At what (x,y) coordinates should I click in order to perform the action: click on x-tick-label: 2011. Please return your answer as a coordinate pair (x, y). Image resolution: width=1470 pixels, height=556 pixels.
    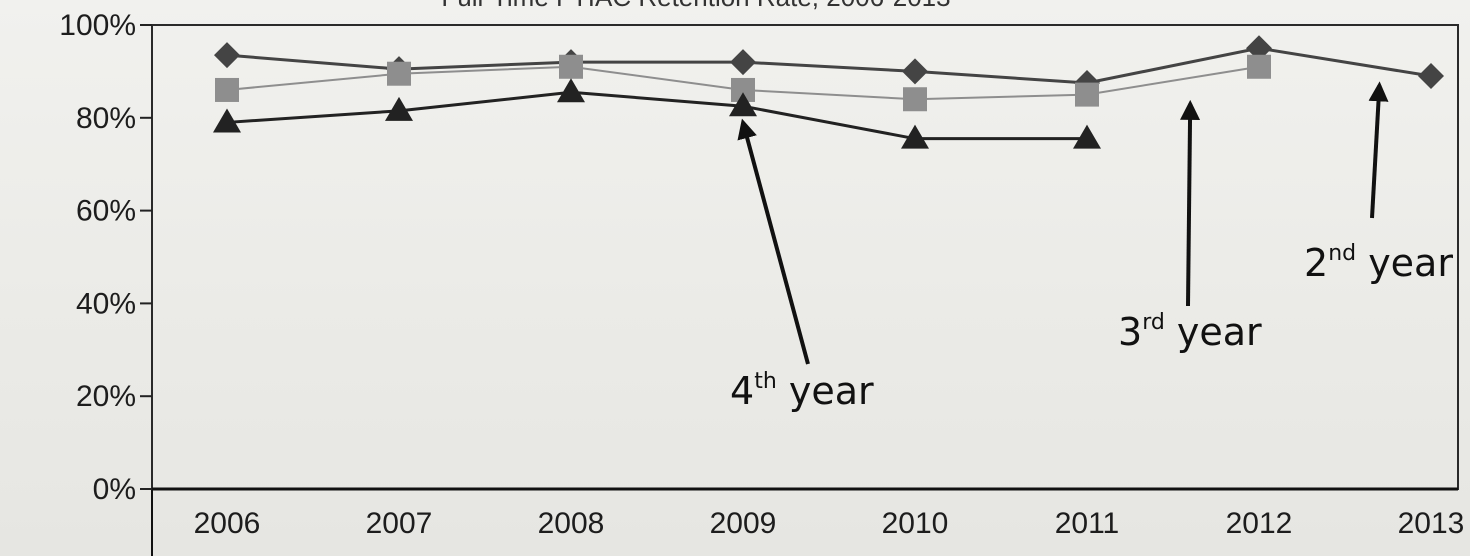
    Looking at the image, I should click on (1087, 523).